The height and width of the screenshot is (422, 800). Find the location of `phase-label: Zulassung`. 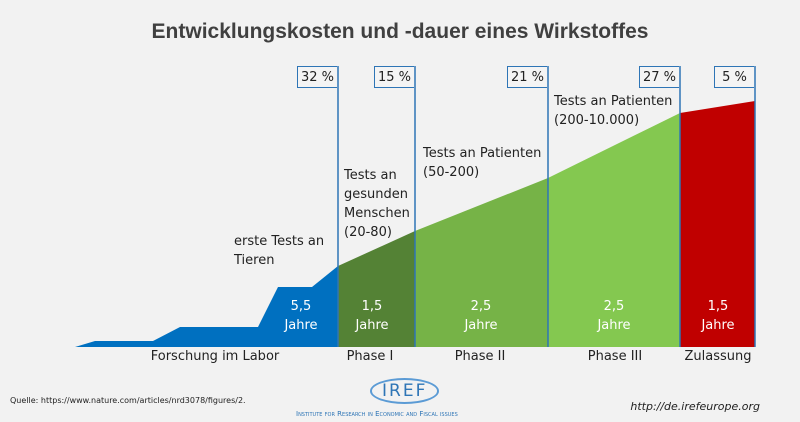

phase-label: Zulassung is located at coordinates (718, 356).